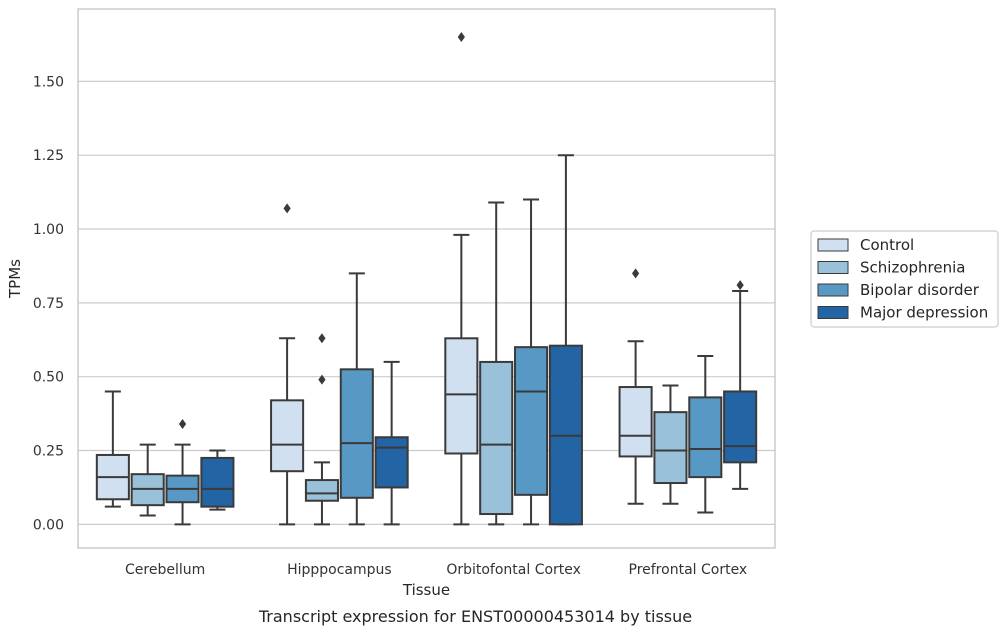  I want to click on y-tick-label: 0.00, so click(48, 525).